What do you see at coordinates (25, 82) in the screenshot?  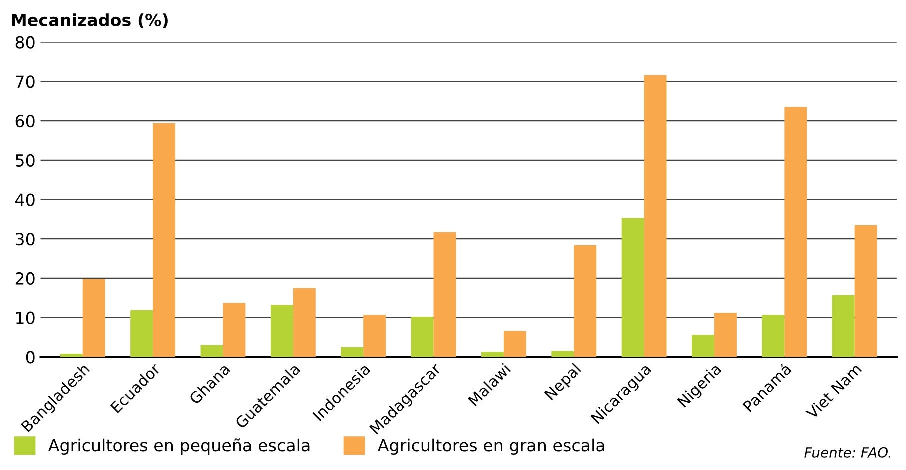 I see `y-tick-label: 70` at bounding box center [25, 82].